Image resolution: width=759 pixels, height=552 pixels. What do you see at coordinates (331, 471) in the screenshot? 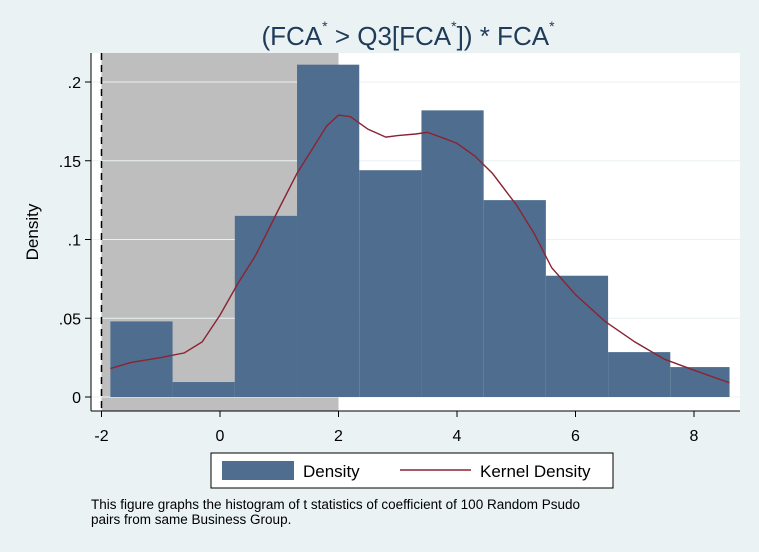
I see `legend-label-density: Density` at bounding box center [331, 471].